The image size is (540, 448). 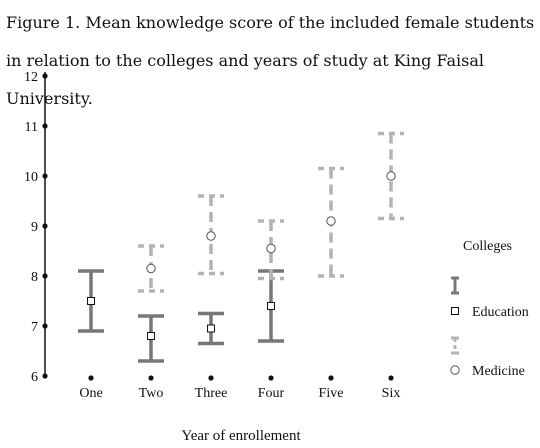 What do you see at coordinates (391, 393) in the screenshot?
I see `x-tick-label: Six` at bounding box center [391, 393].